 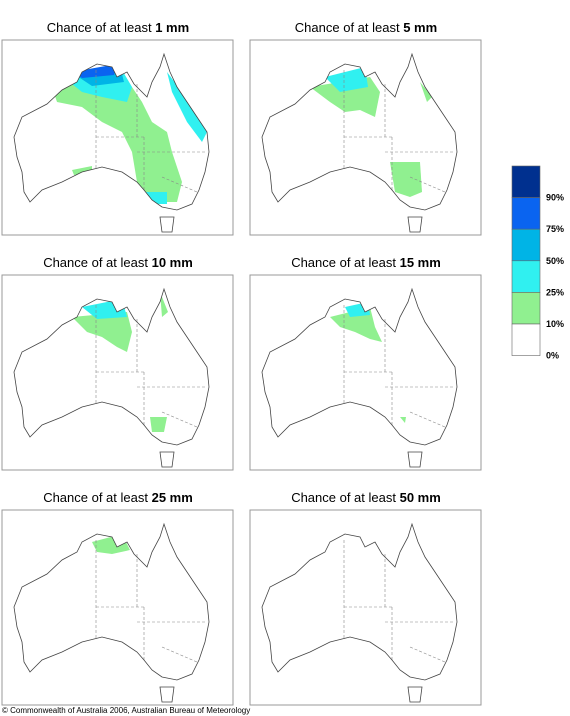 I want to click on panel-title: Chance of at least 25 mm, so click(x=118, y=497).